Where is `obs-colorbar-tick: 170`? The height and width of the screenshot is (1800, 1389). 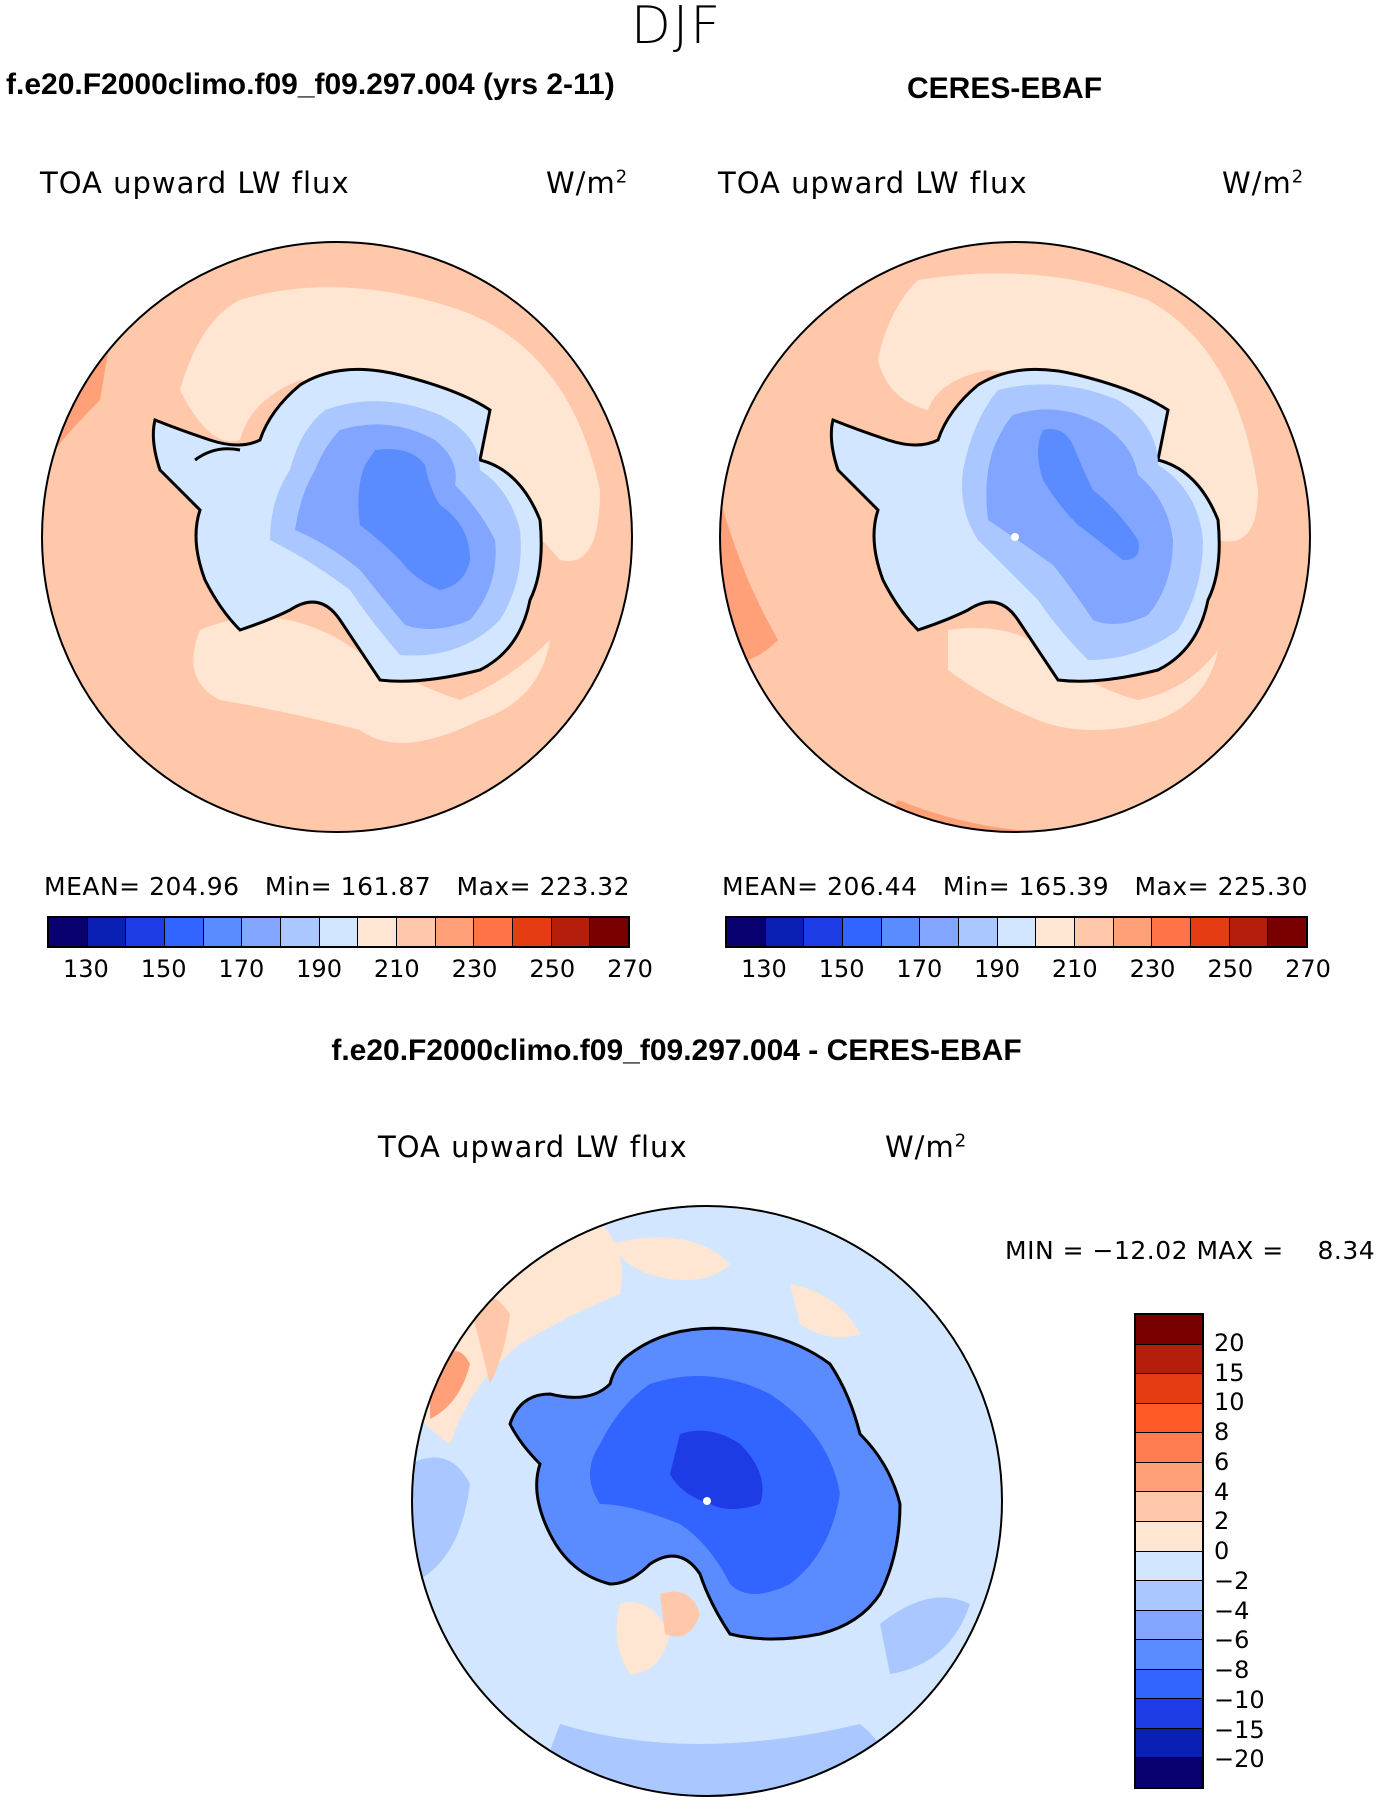
obs-colorbar-tick: 170 is located at coordinates (919, 969).